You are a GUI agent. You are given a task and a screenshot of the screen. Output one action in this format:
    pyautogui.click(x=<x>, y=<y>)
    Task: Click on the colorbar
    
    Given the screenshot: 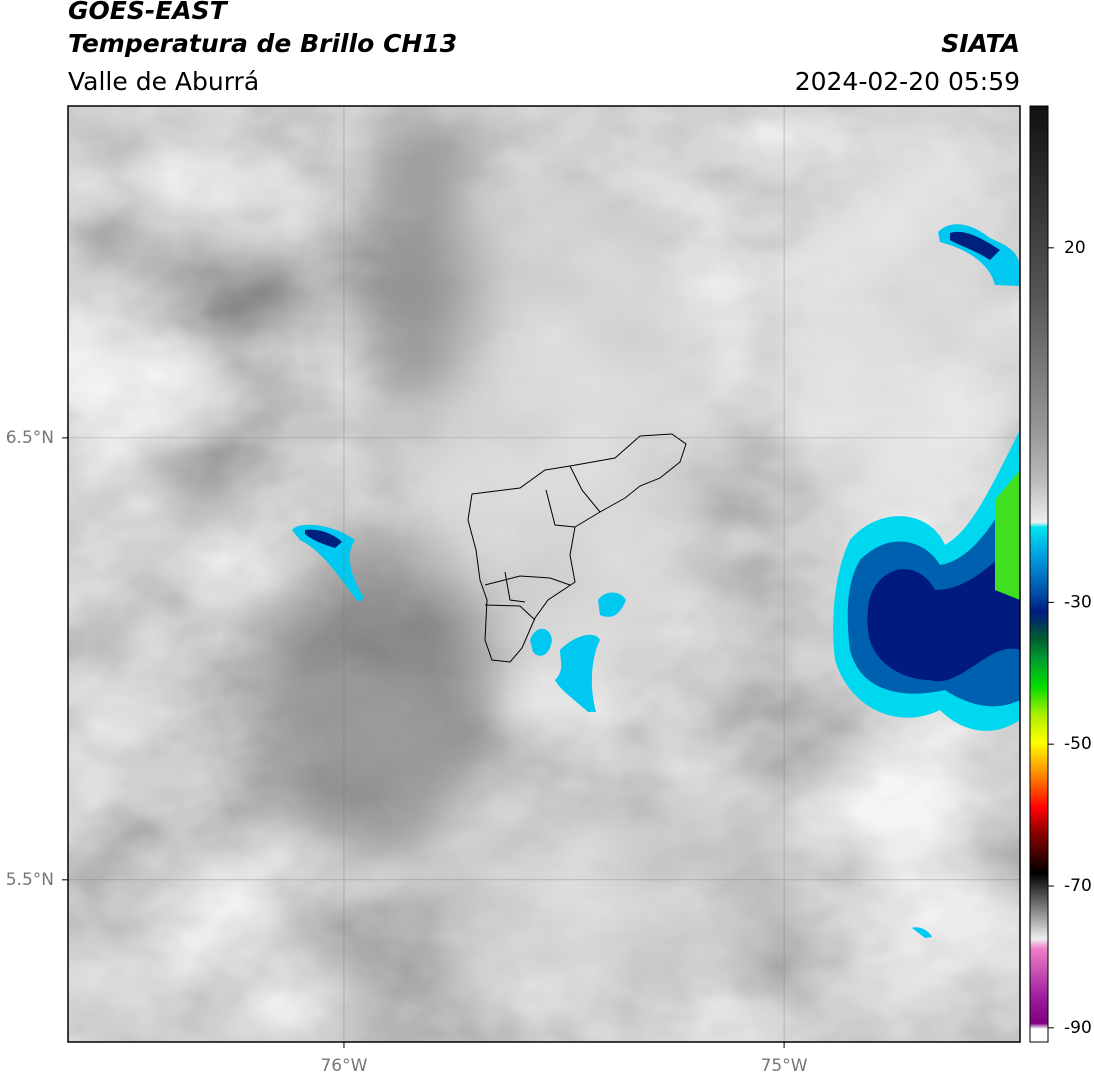 What is the action you would take?
    pyautogui.click(x=1039, y=574)
    